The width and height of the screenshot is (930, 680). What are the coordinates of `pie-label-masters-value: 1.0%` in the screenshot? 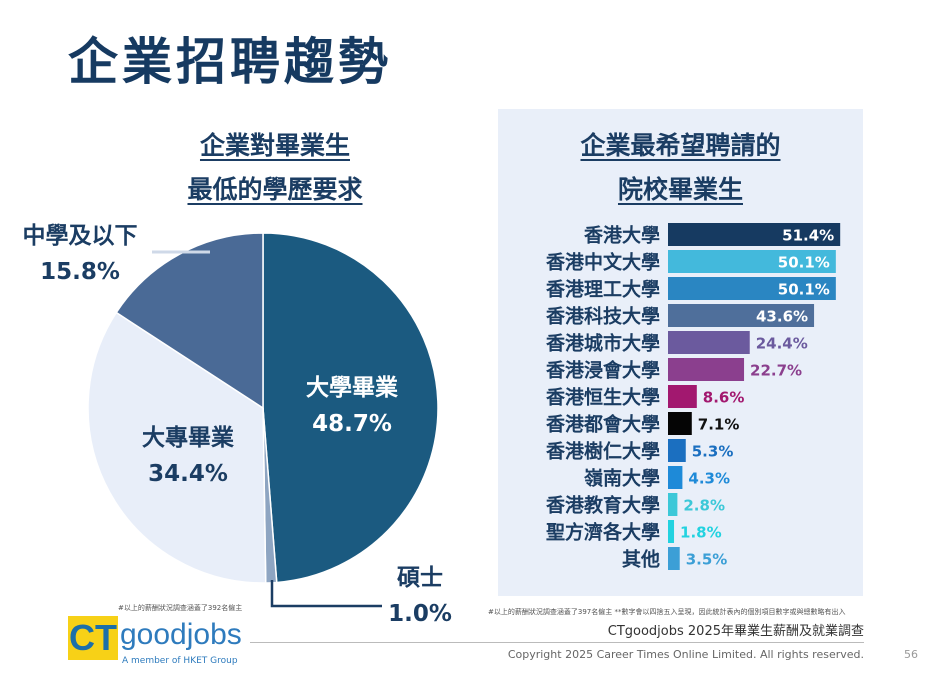 It's located at (420, 614).